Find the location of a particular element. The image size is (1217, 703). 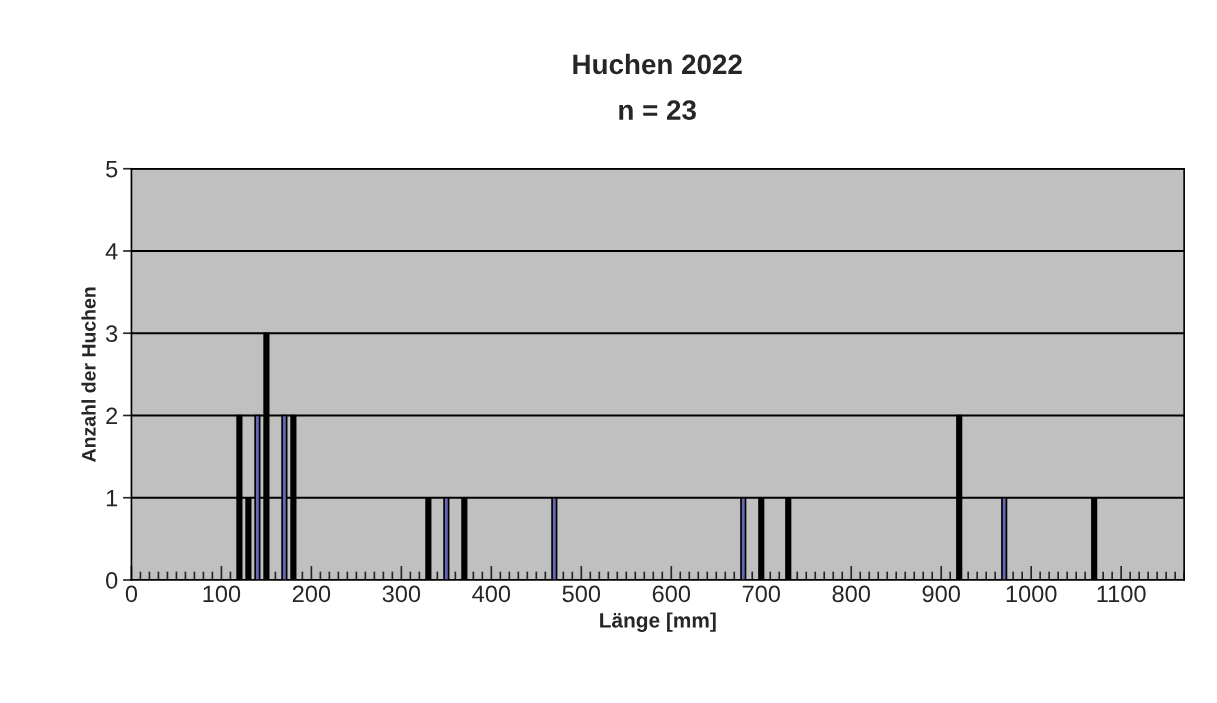

x-tick-label: 700 is located at coordinates (761, 594).